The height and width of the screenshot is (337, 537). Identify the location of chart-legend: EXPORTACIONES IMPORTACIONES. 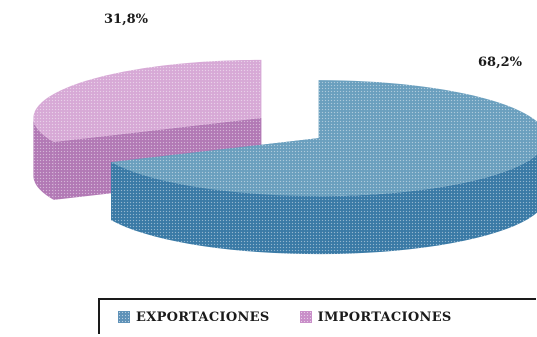
(317, 316).